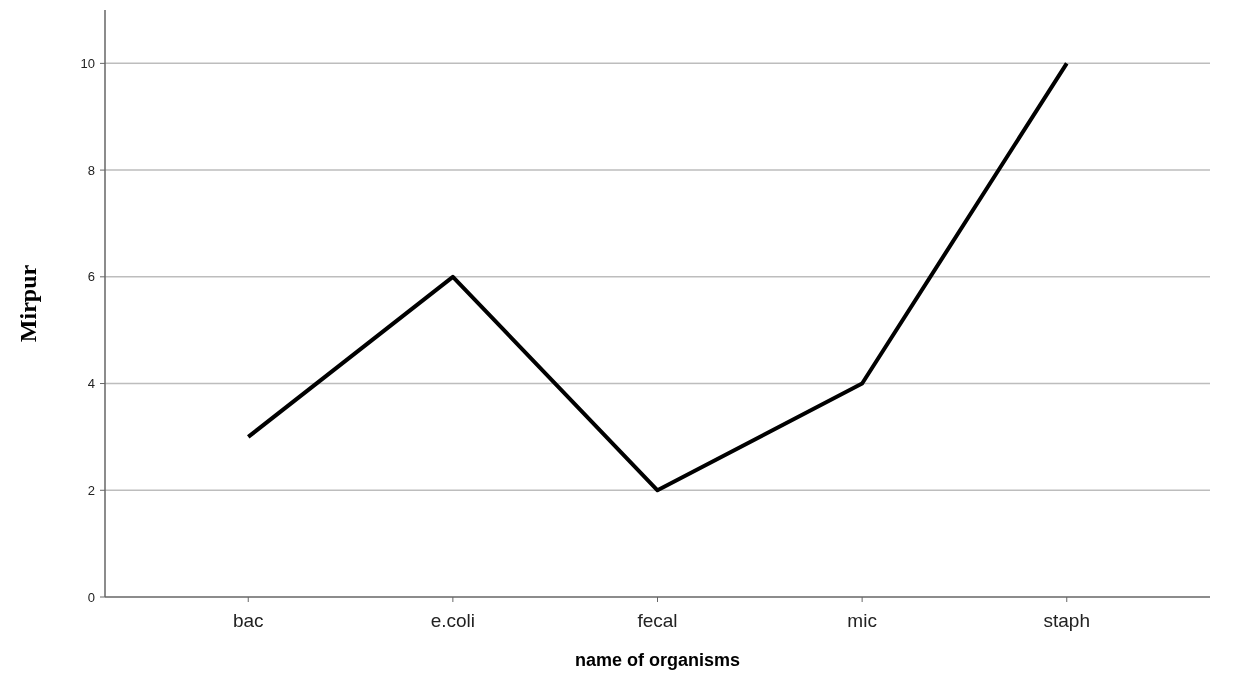 The width and height of the screenshot is (1239, 683). I want to click on x-tick-label: mic, so click(862, 620).